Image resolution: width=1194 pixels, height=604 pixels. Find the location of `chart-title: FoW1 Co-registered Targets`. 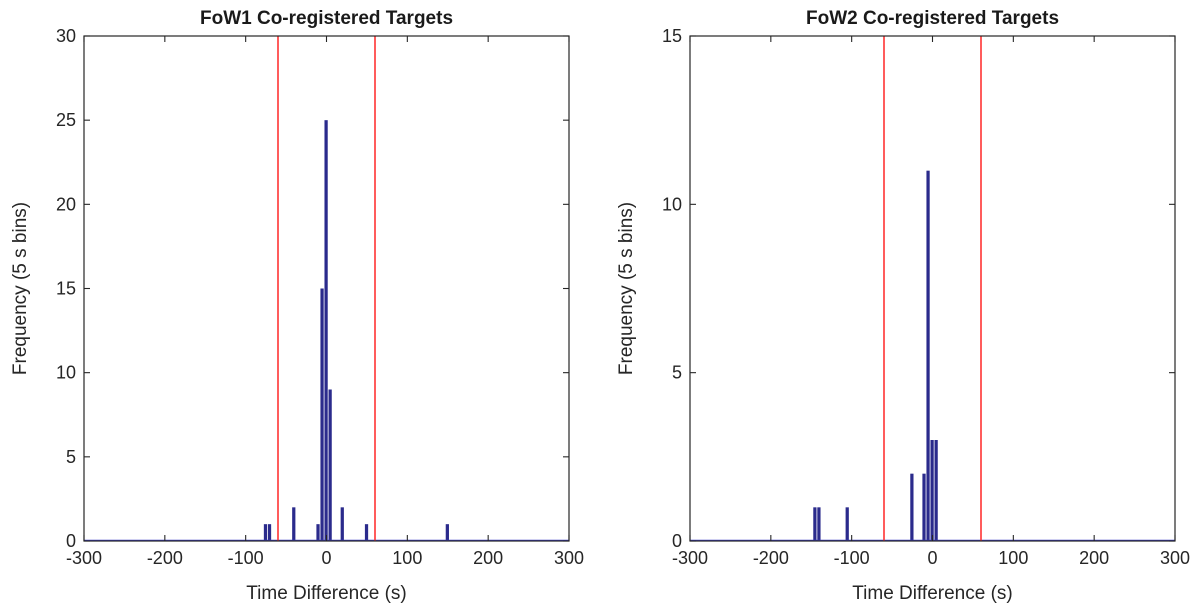

chart-title: FoW1 Co-registered Targets is located at coordinates (326, 18).